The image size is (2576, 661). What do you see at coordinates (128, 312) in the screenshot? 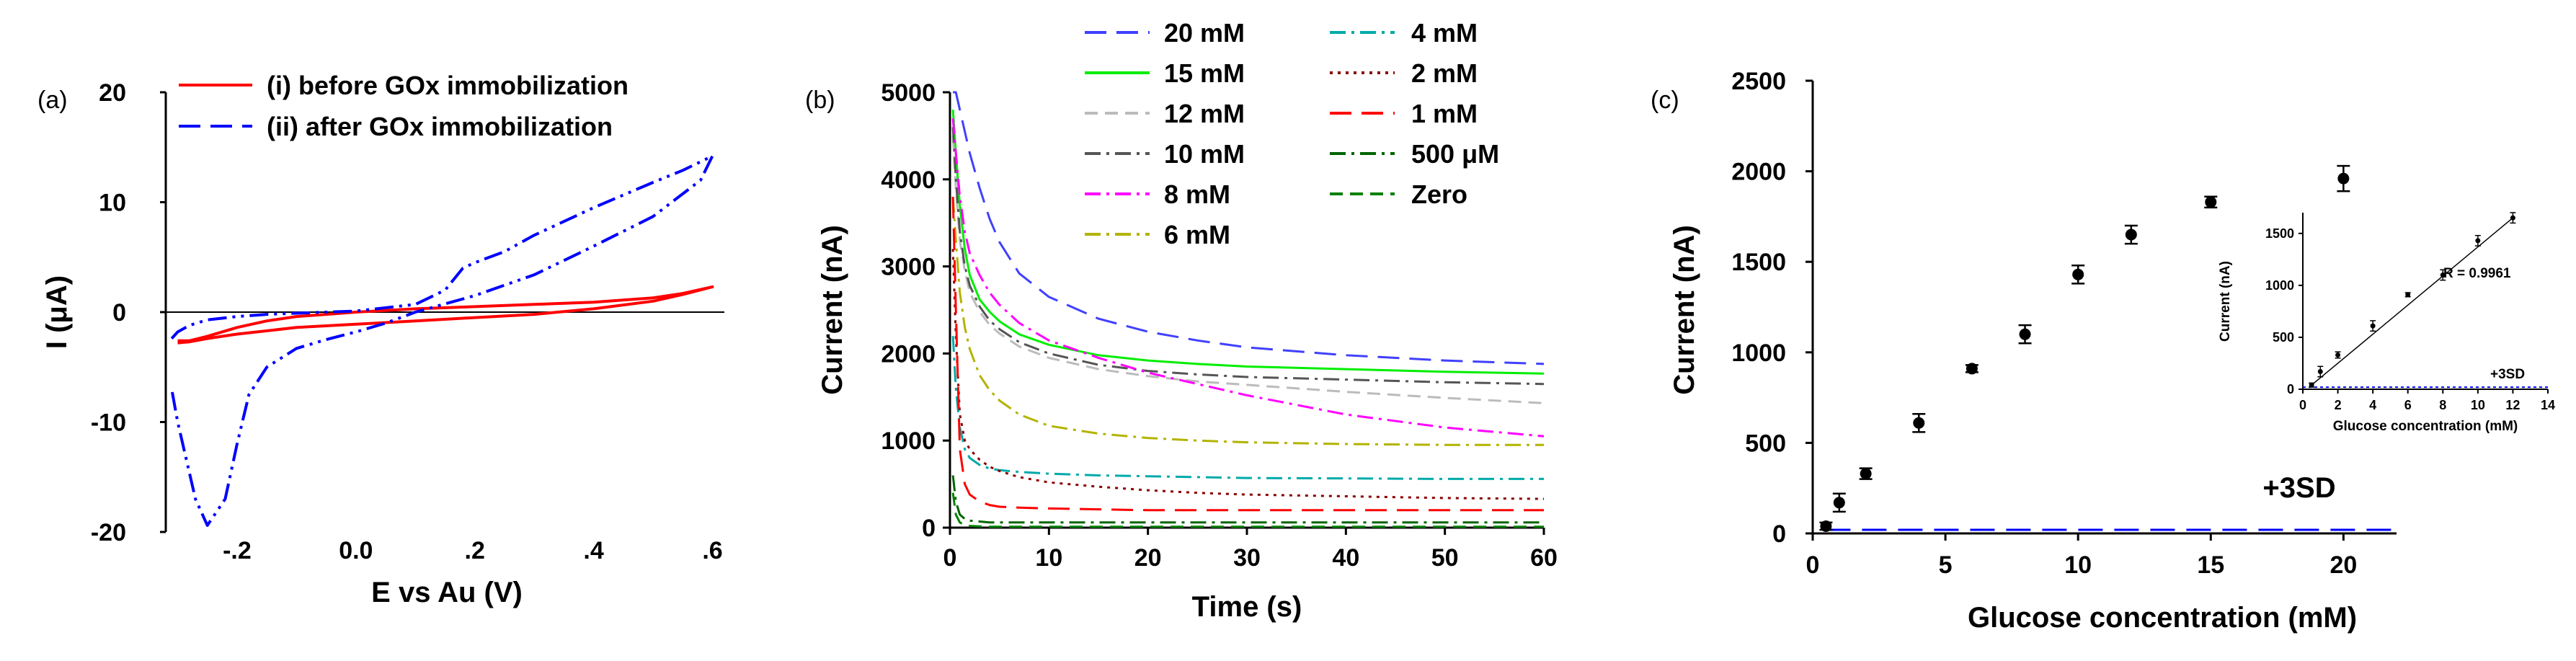
I see `panel-a-y-ticks: -20 -10 0 10 20` at bounding box center [128, 312].